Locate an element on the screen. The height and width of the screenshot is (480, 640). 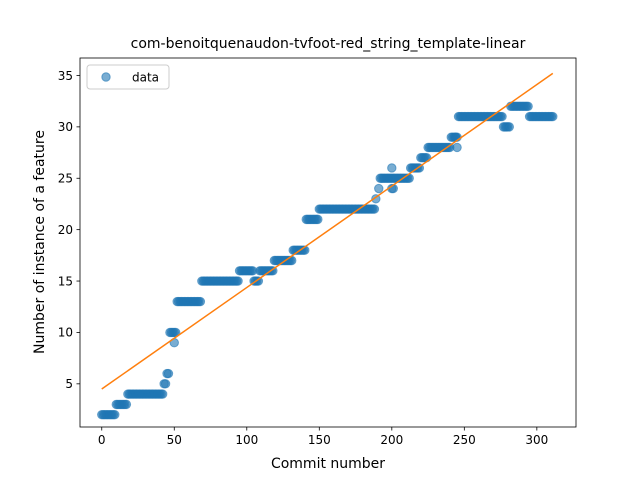
legend-label: data is located at coordinates (145, 78).